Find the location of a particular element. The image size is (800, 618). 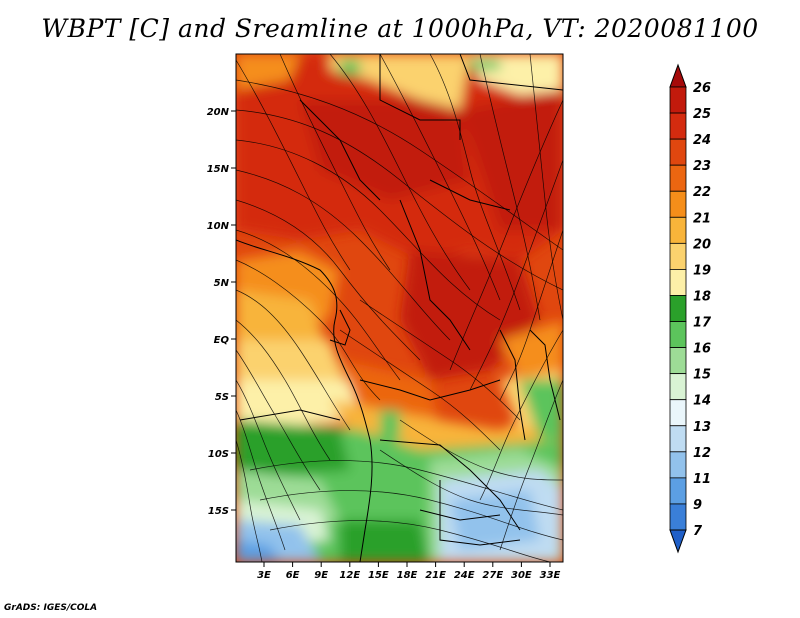

lat-label: 5N is located at coordinates (222, 283).